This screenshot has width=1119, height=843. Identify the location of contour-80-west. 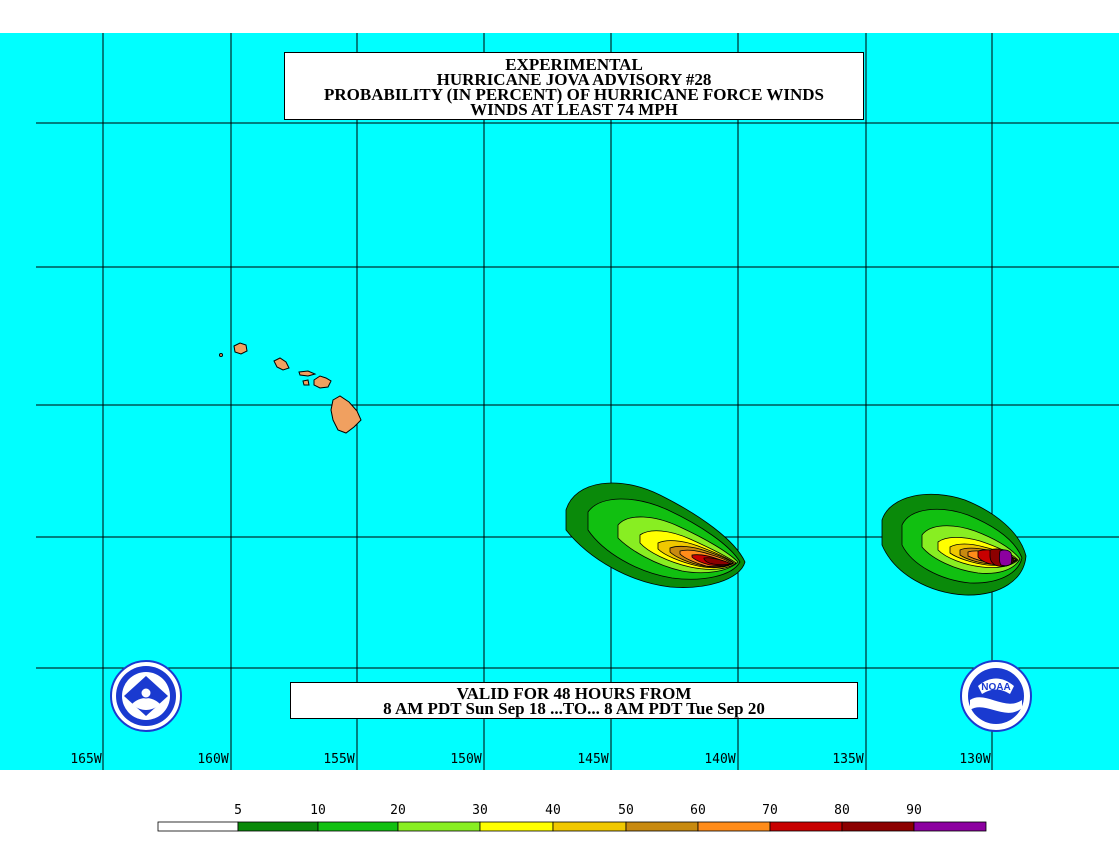
(717, 561).